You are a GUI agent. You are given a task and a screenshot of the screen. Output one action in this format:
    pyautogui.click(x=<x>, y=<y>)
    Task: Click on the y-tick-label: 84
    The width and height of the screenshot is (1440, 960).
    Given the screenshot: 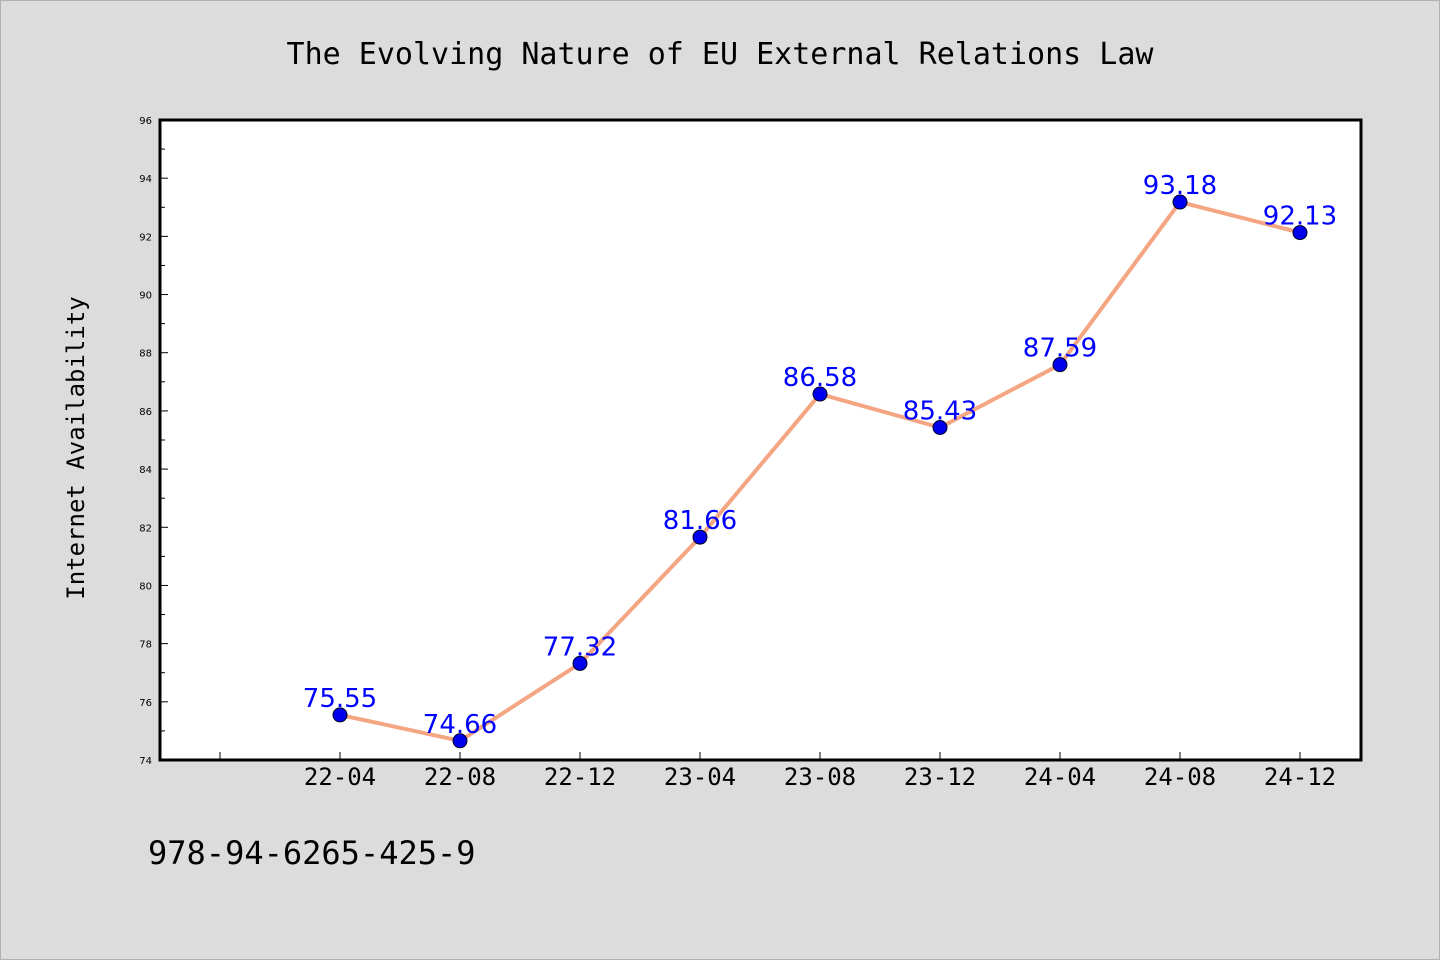 What is the action you would take?
    pyautogui.click(x=145, y=470)
    